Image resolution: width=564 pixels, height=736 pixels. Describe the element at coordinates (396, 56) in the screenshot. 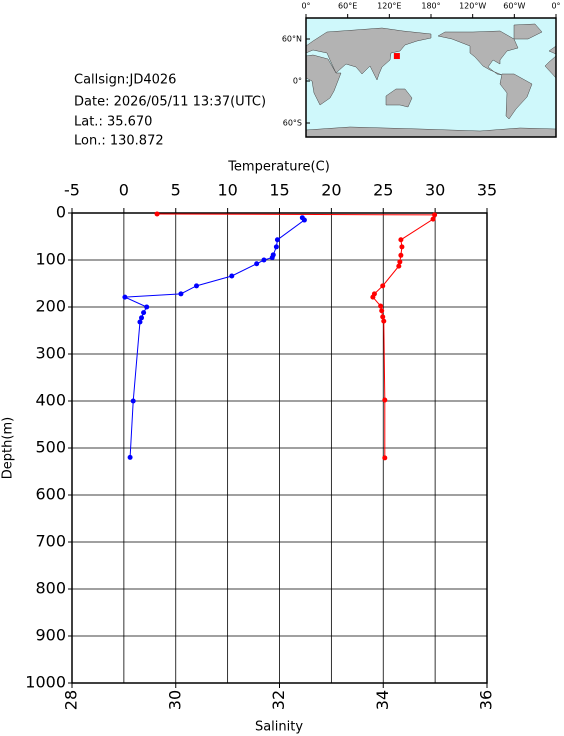

I see `map-marker` at that location.